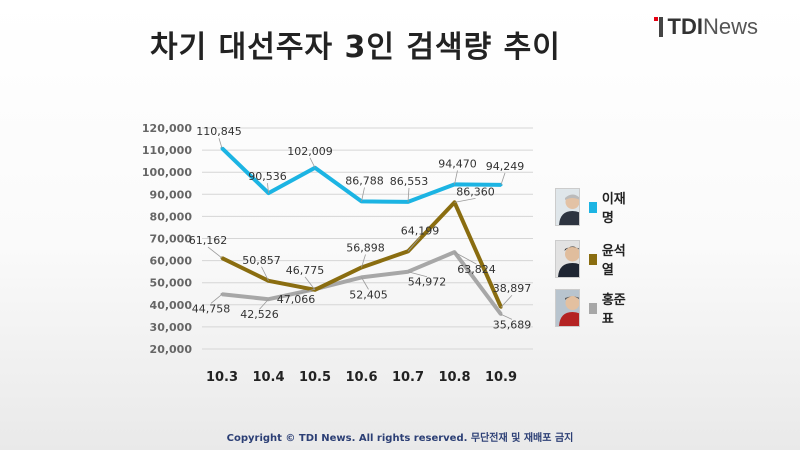  What do you see at coordinates (613, 310) in the screenshot?
I see `legend-label-hong: 홍준표` at bounding box center [613, 310].